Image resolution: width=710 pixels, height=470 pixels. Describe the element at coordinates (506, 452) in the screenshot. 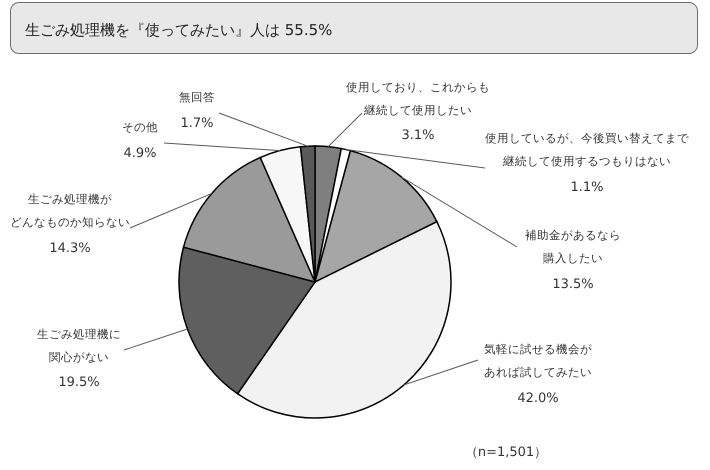

I see `text: （n=1,501）` at that location.